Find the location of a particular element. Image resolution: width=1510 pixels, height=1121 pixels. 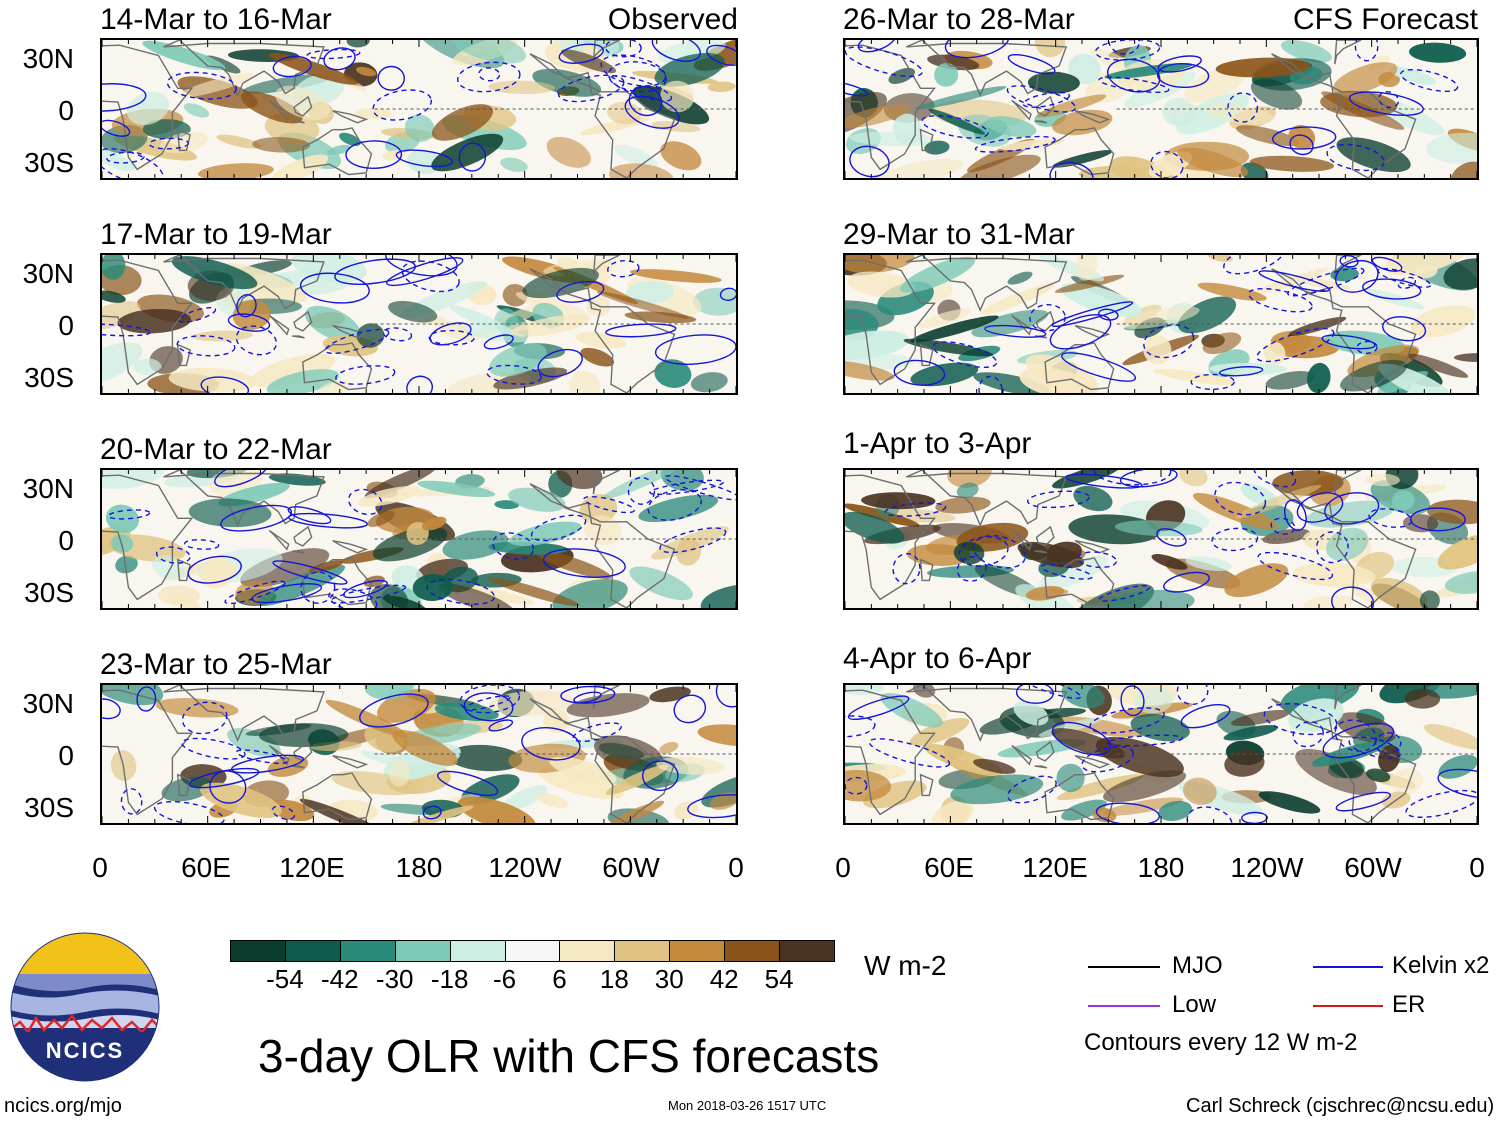

legend-label-kelvin: Kelvin x2 is located at coordinates (1441, 965).